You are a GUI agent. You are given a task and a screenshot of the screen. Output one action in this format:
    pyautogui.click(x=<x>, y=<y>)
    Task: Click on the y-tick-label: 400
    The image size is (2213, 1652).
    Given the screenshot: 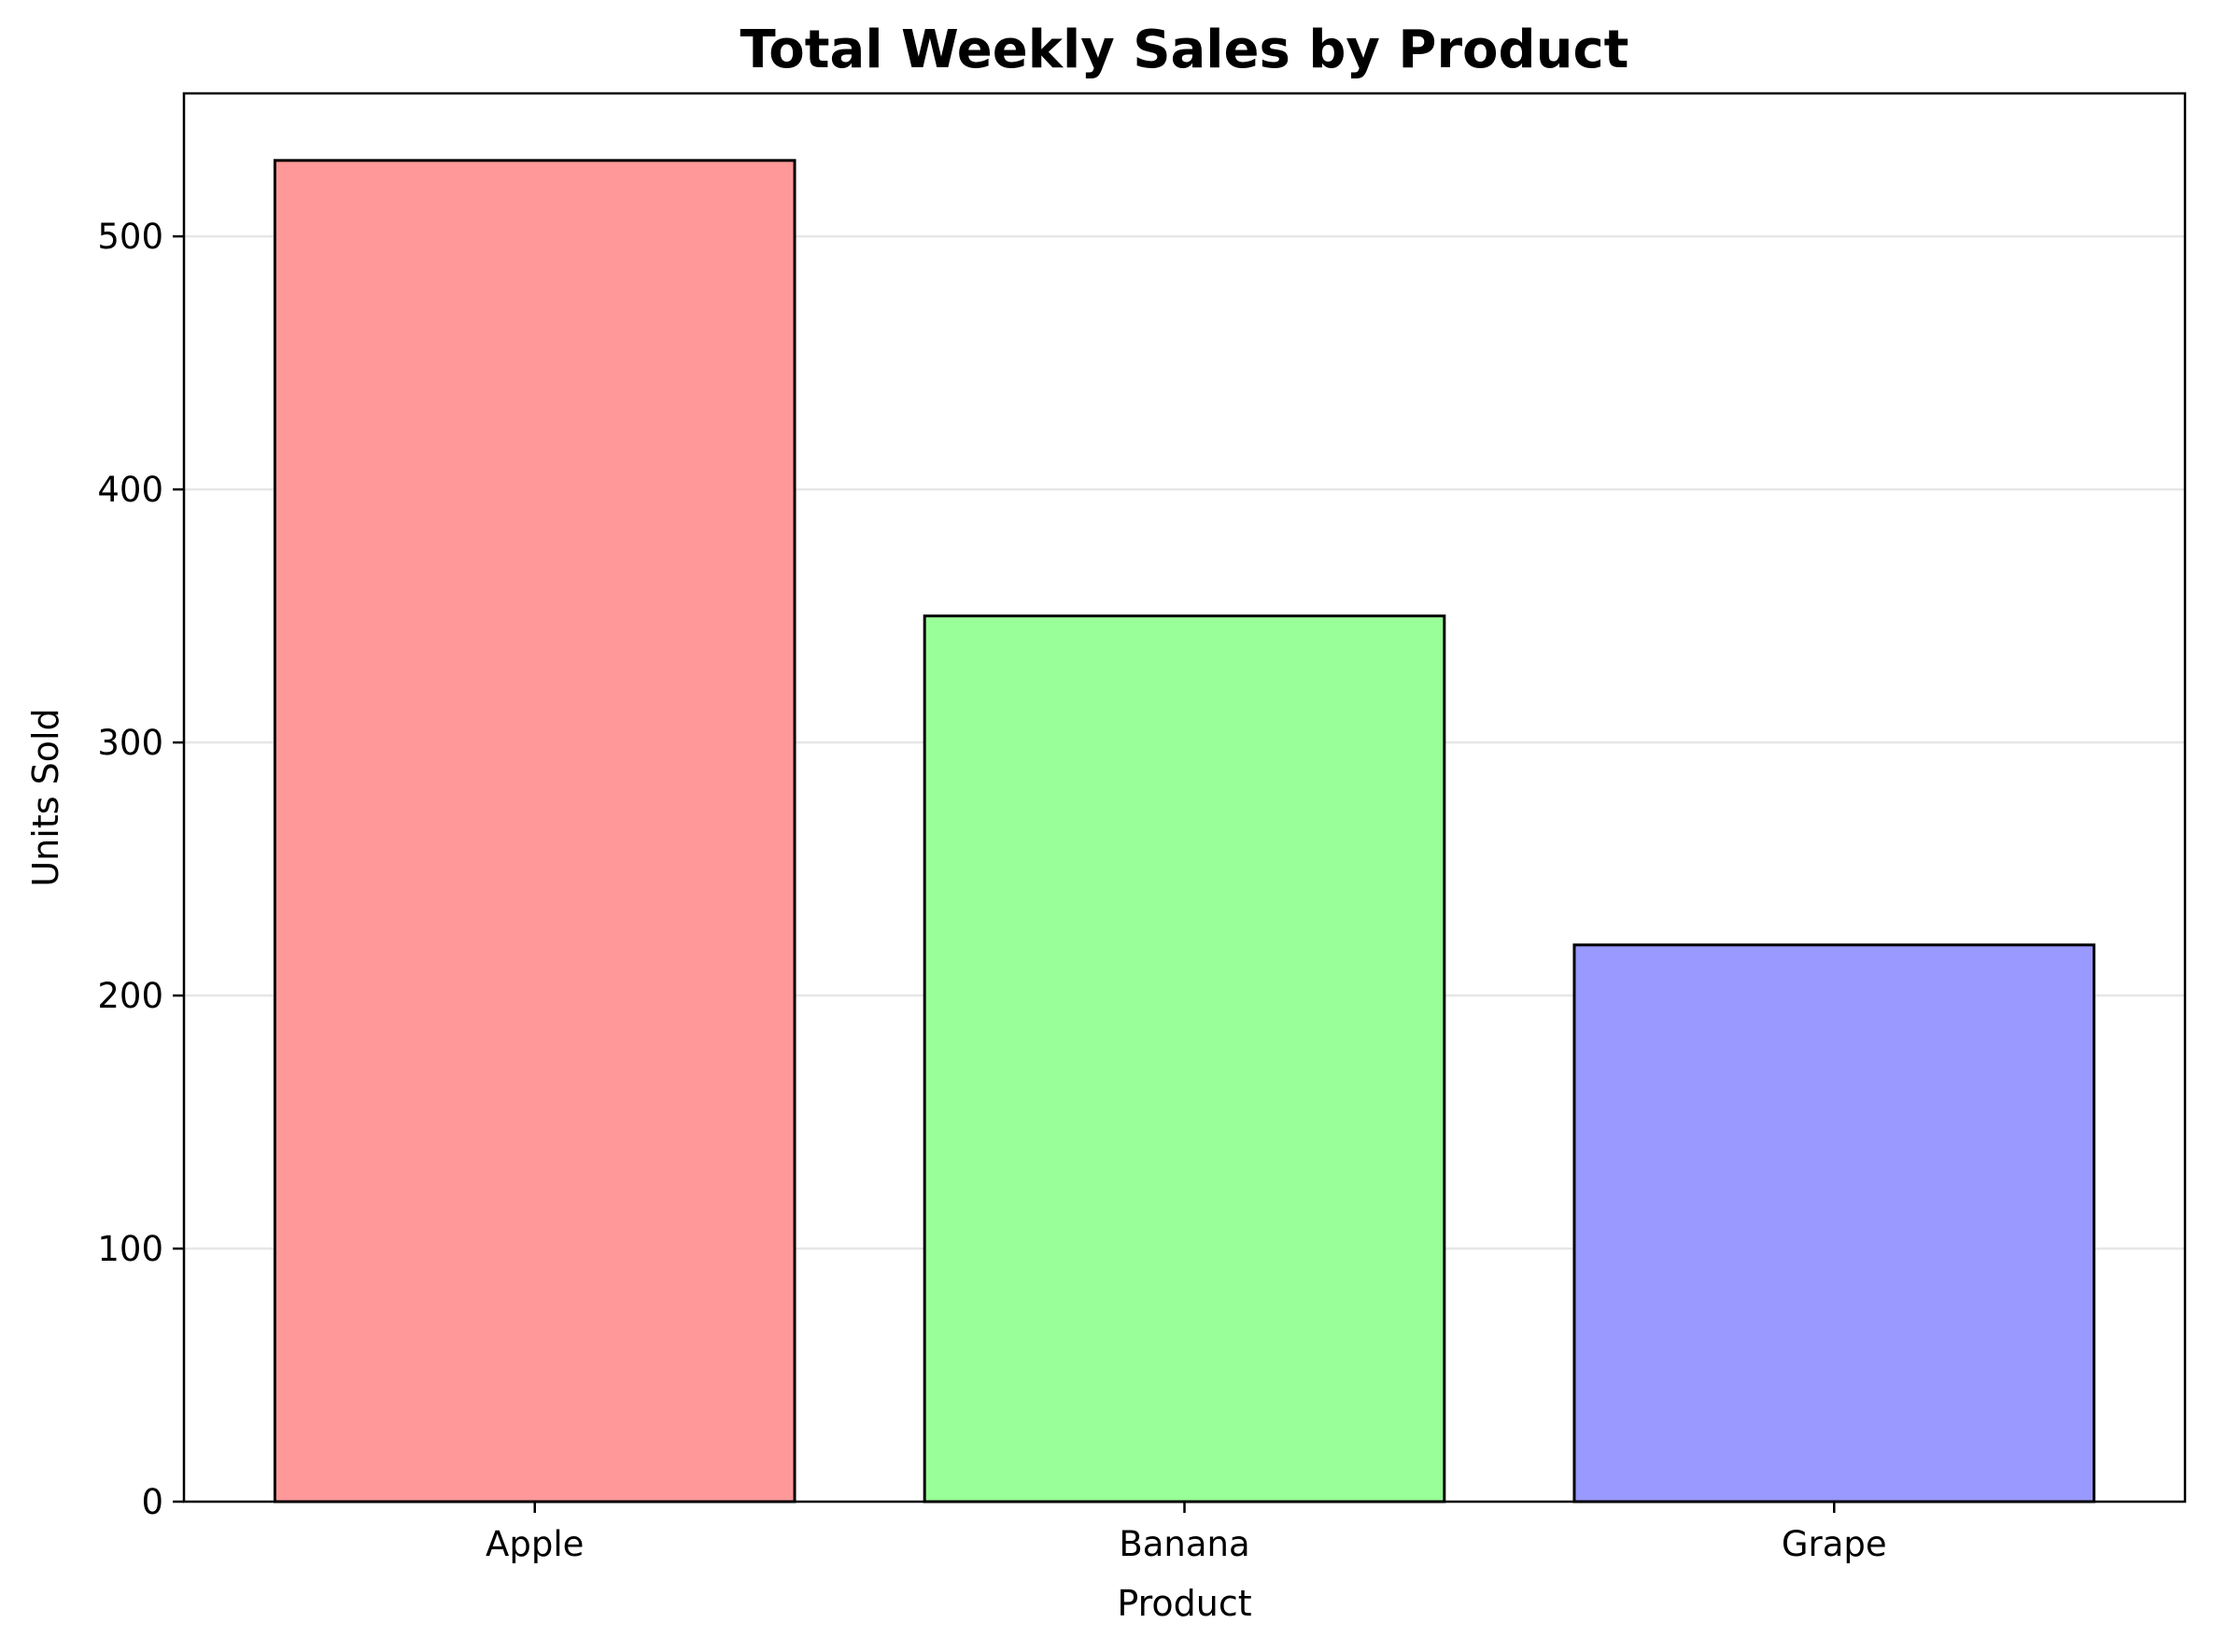 What is the action you would take?
    pyautogui.click(x=130, y=490)
    